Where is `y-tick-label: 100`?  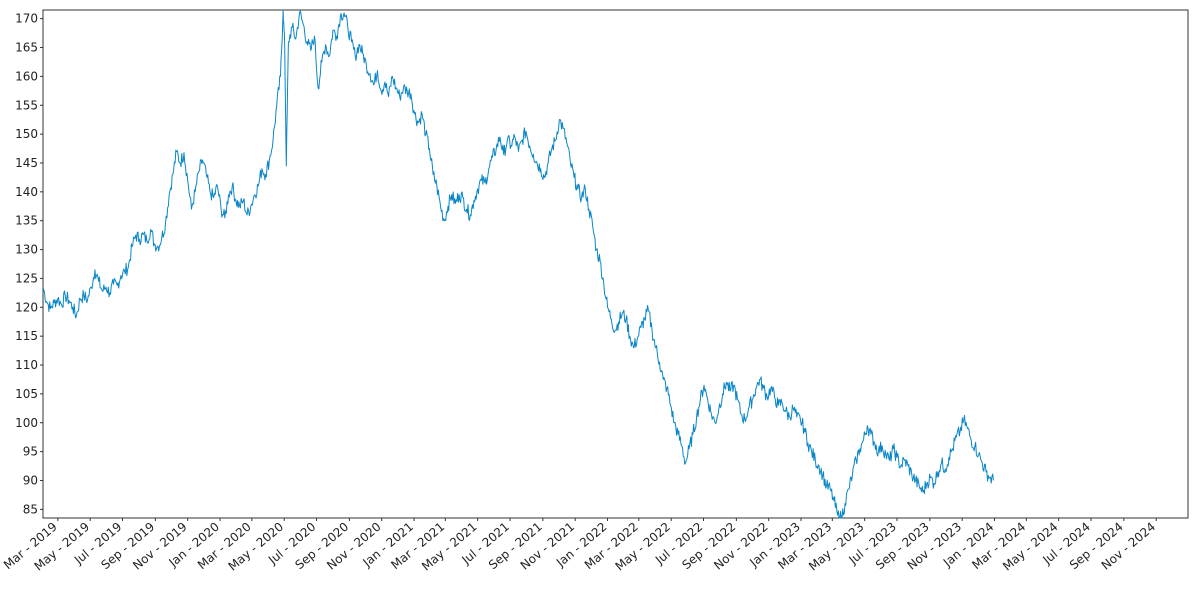
y-tick-label: 100 is located at coordinates (26, 423).